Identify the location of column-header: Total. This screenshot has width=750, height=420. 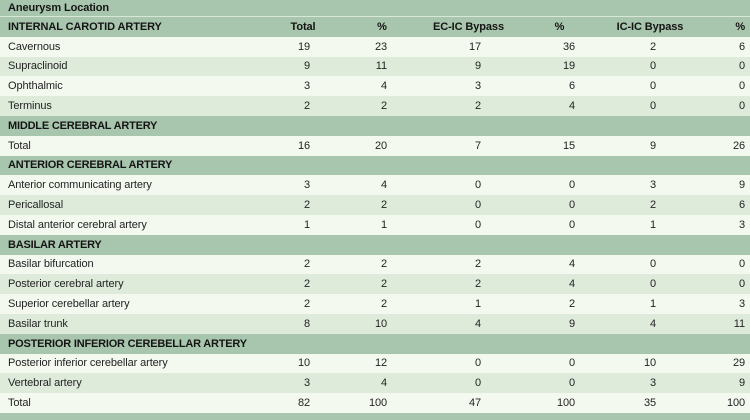
(303, 27).